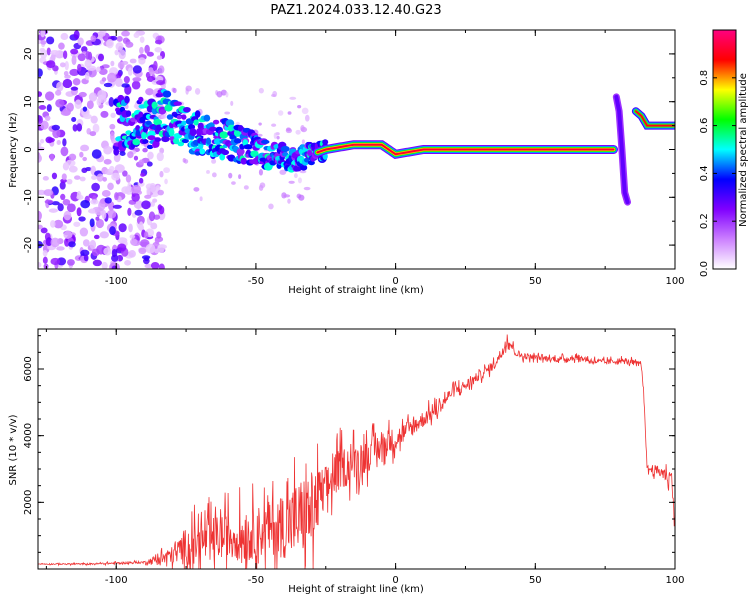  What do you see at coordinates (535, 281) in the screenshot?
I see `x-tick-label: 50` at bounding box center [535, 281].